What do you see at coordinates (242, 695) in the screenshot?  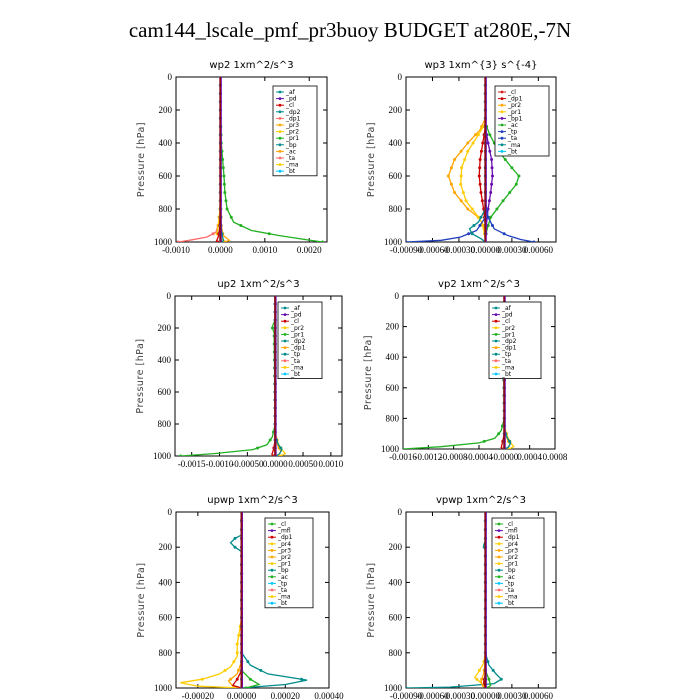 I see `x-tick-label: 0.00000` at bounding box center [242, 695].